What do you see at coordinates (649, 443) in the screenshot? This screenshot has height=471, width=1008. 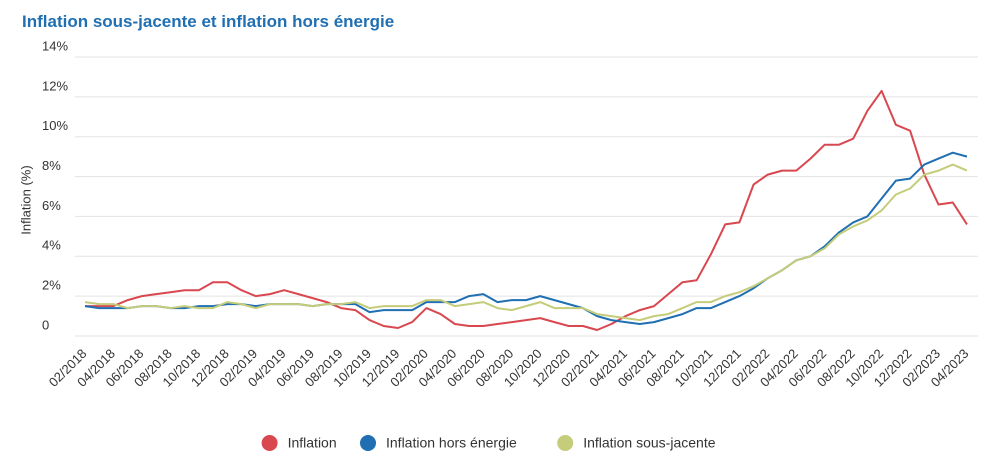 I see `legend-label: Inflation sous-jacente` at bounding box center [649, 443].